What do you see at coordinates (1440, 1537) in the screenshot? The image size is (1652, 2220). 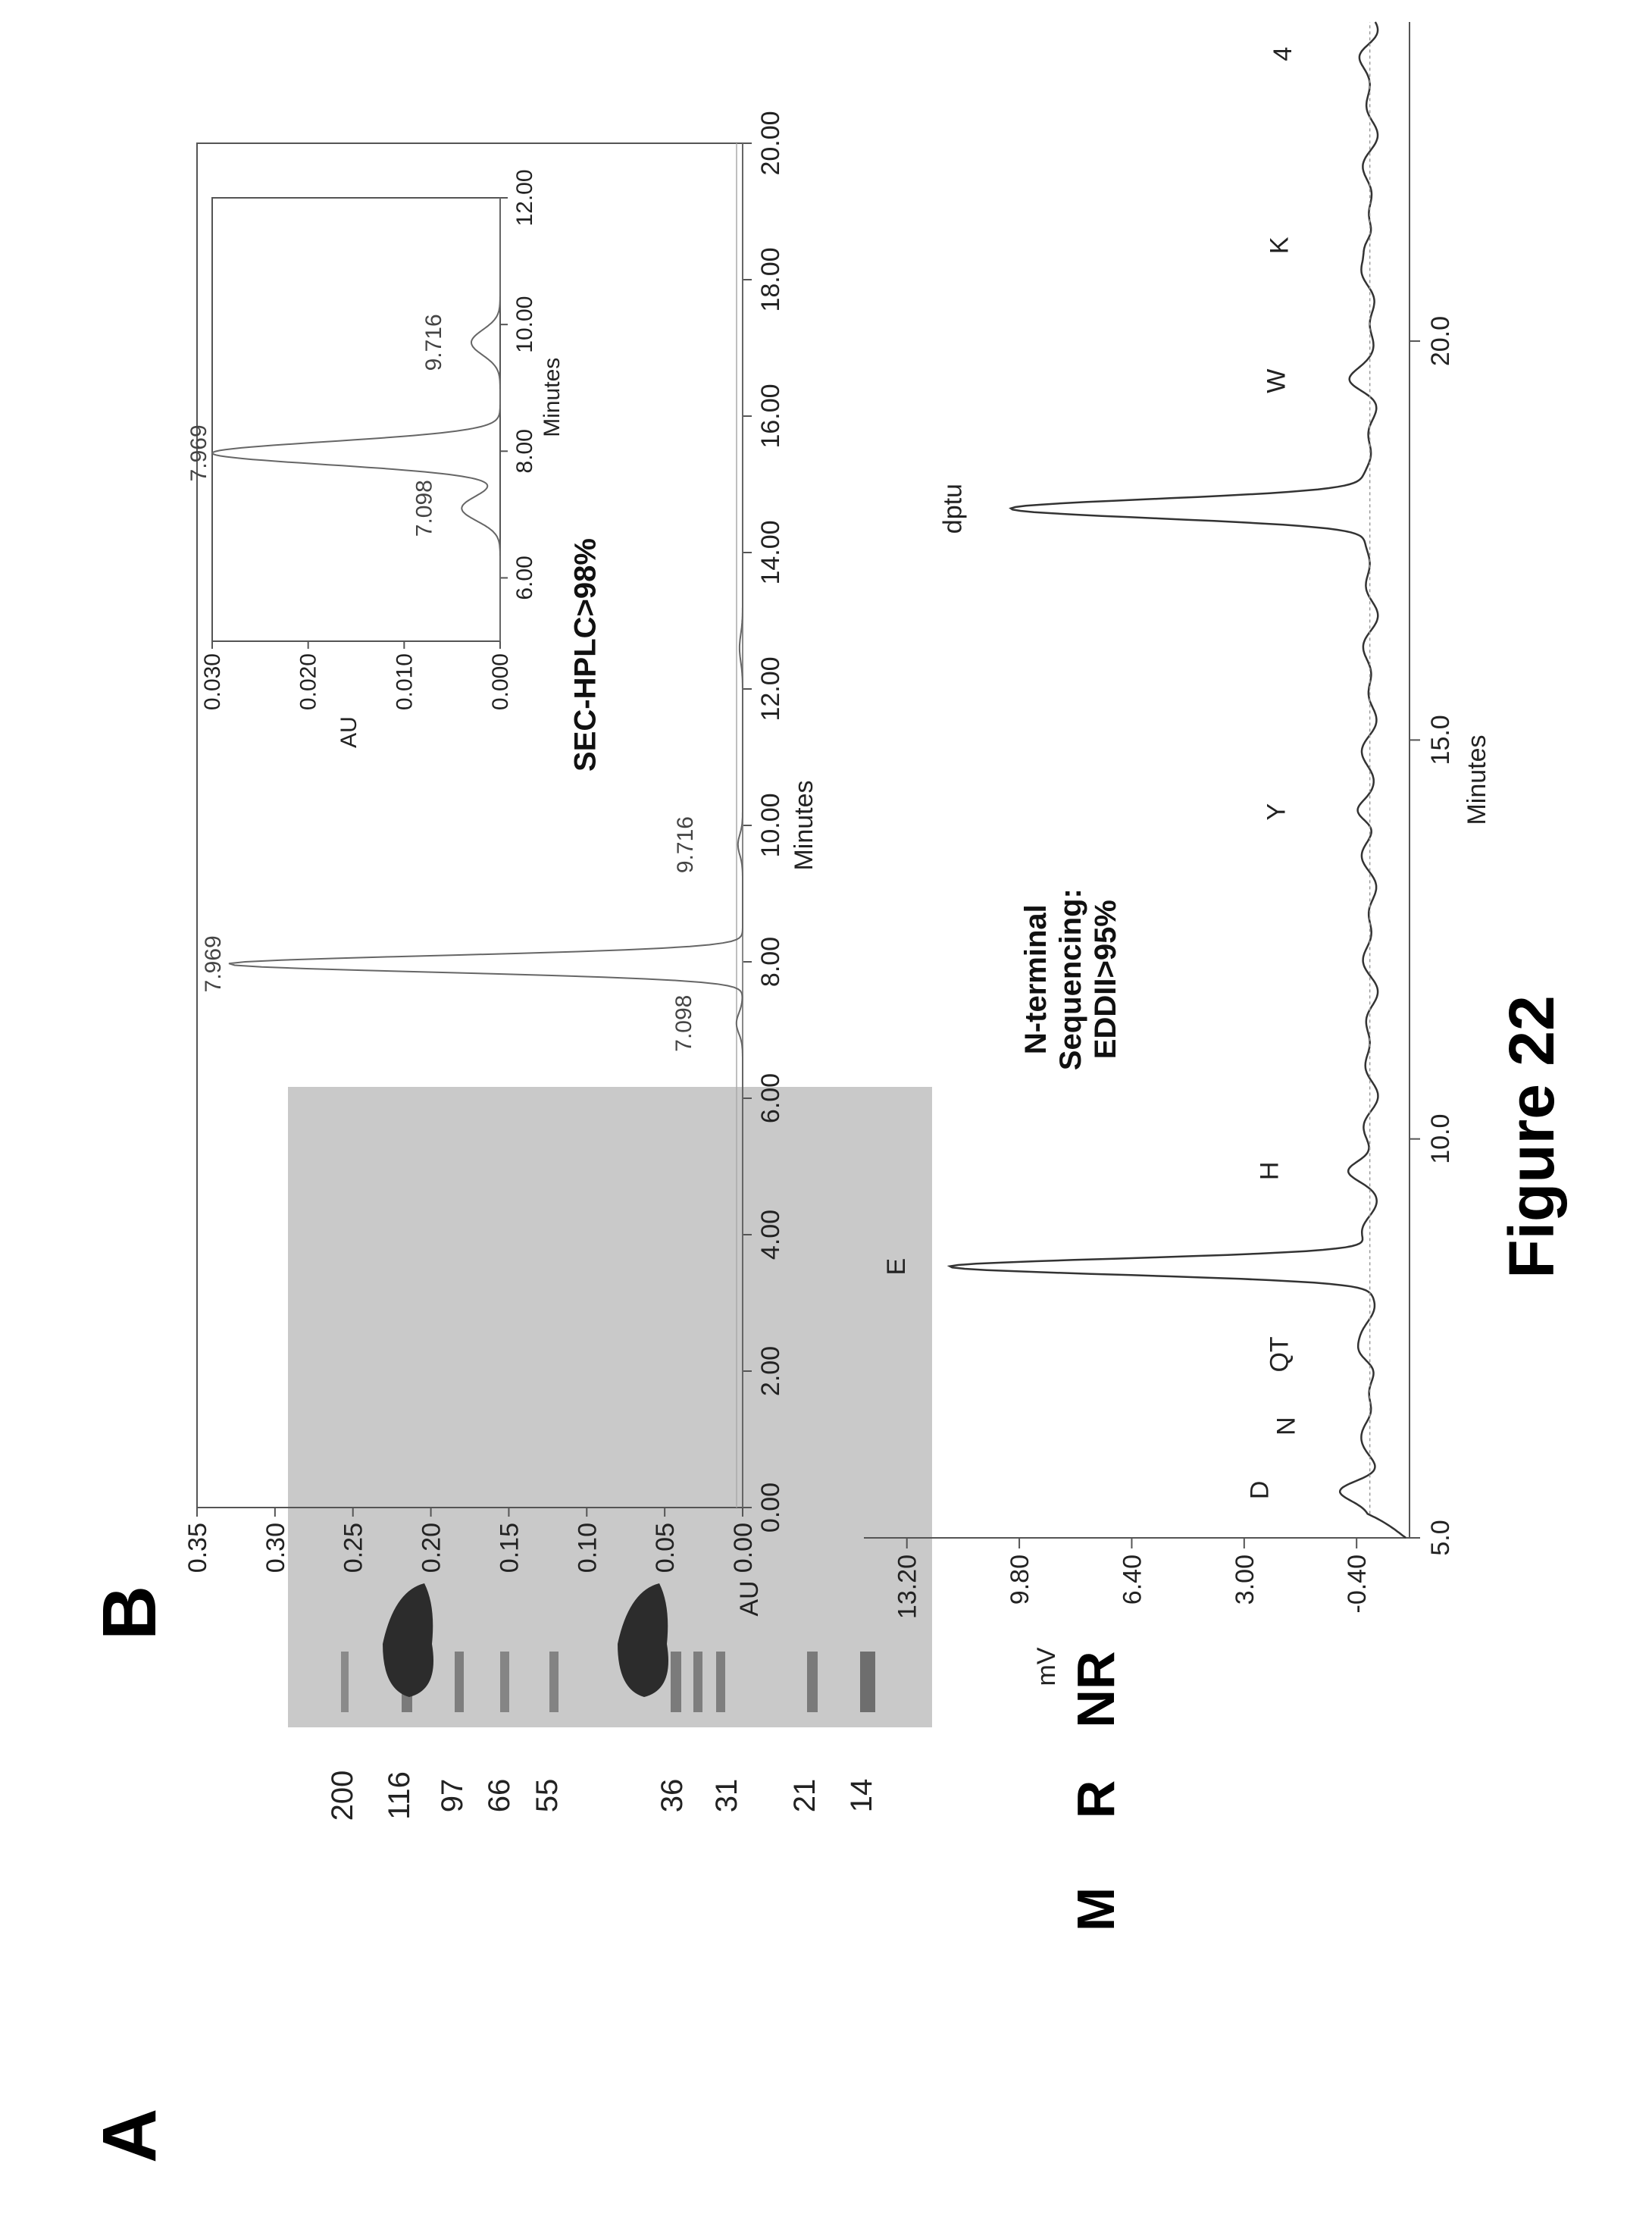 I see `nterm-x-tick-label: 5.0` at bounding box center [1440, 1537].